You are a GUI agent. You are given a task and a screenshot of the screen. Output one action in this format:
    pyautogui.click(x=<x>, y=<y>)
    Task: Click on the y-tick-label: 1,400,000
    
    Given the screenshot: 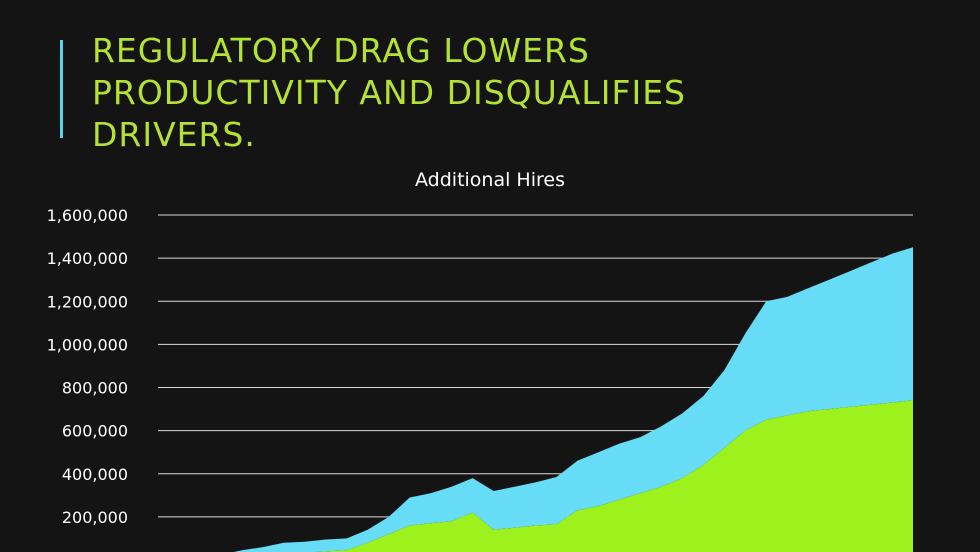 What is the action you would take?
    pyautogui.click(x=87, y=258)
    